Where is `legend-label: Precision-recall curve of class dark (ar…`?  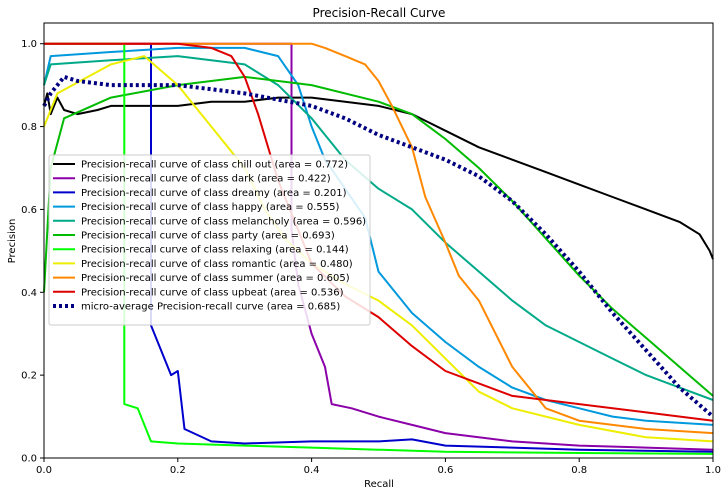
legend-label: Precision-recall curve of class dark (ar… is located at coordinates (206, 179).